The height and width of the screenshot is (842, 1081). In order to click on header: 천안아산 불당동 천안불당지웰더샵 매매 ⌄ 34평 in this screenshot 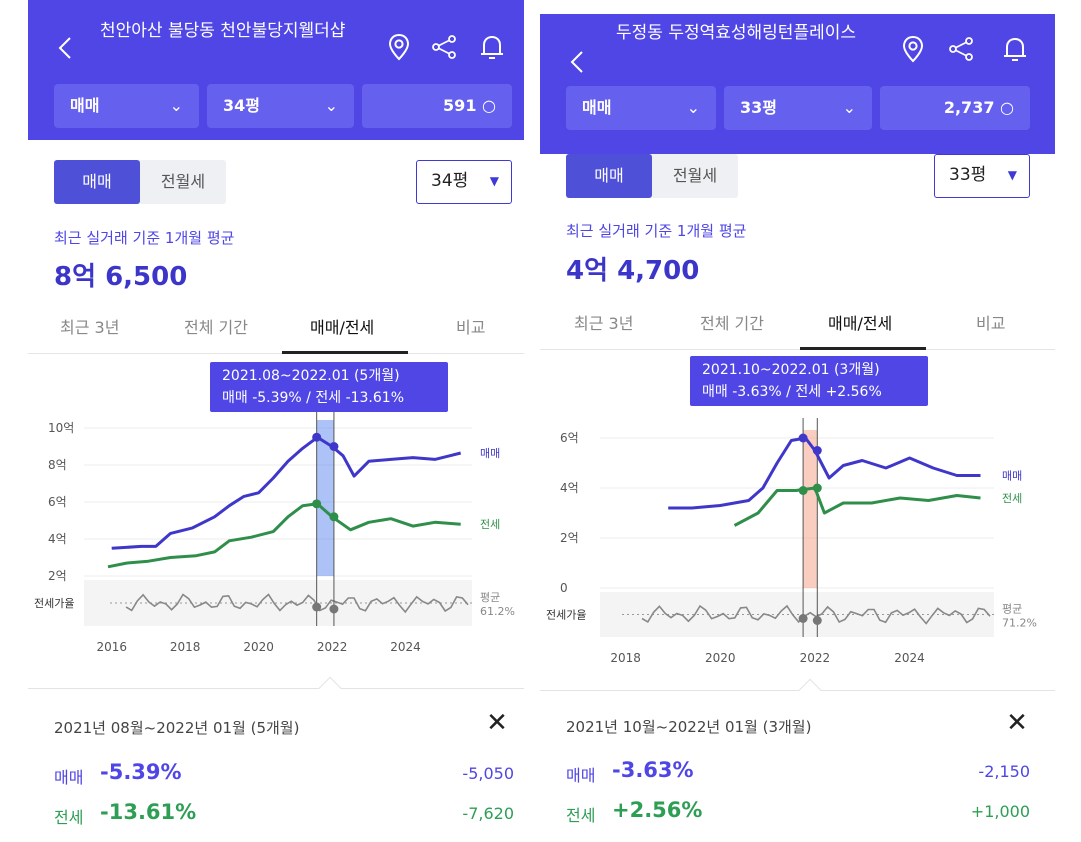, I will do `click(276, 70)`.